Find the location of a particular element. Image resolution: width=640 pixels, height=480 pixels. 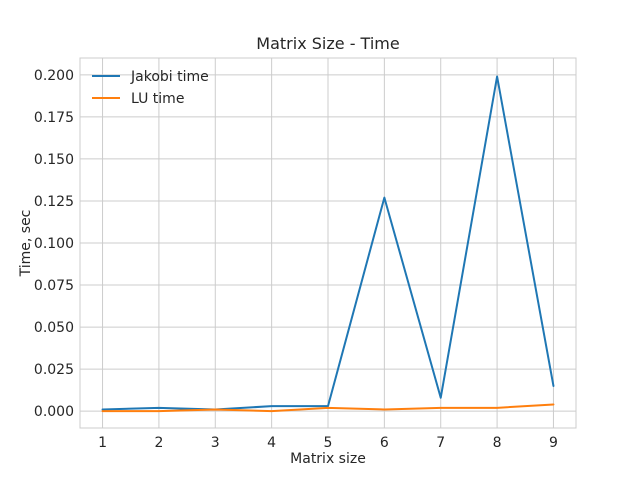

y-tick-label: 0.125 is located at coordinates (54, 202).